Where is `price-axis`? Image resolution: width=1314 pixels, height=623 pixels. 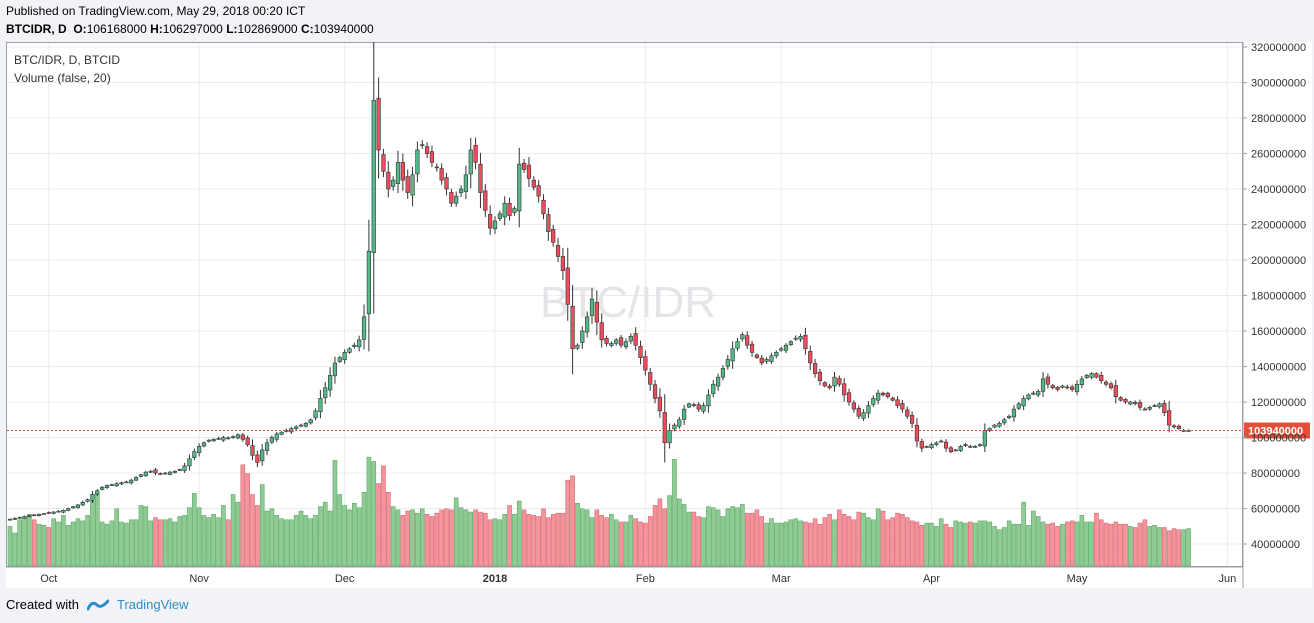 price-axis is located at coordinates (1277, 315).